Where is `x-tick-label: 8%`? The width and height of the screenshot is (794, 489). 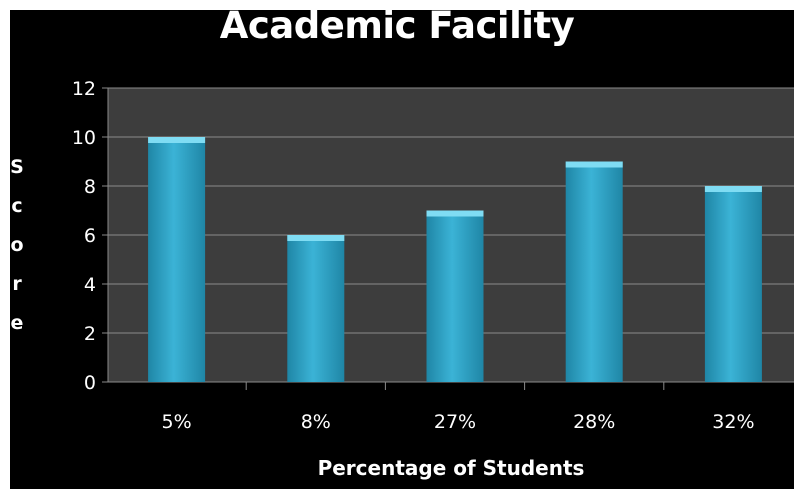 x-tick-label: 8% is located at coordinates (316, 422).